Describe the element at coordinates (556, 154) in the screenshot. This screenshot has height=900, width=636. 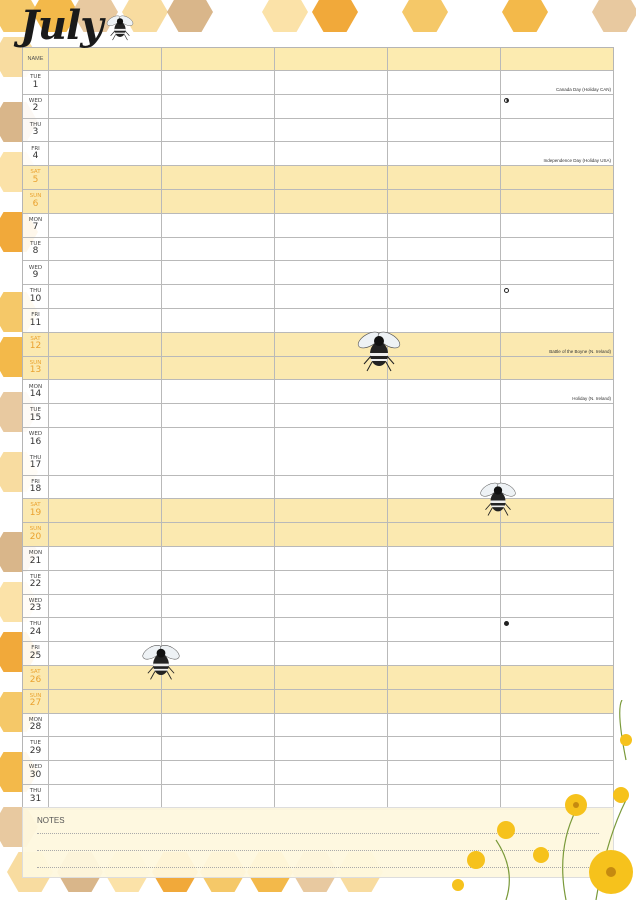
I see `entry-cell: Independence Day (Holiday USA)` at that location.